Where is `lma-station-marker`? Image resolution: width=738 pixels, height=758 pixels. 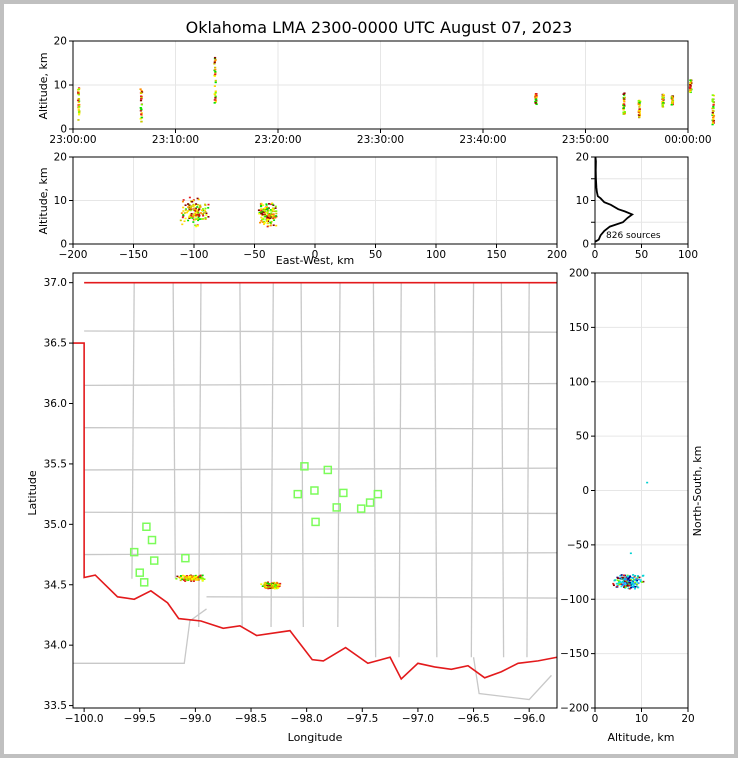 lma-station-marker is located at coordinates (328, 470).